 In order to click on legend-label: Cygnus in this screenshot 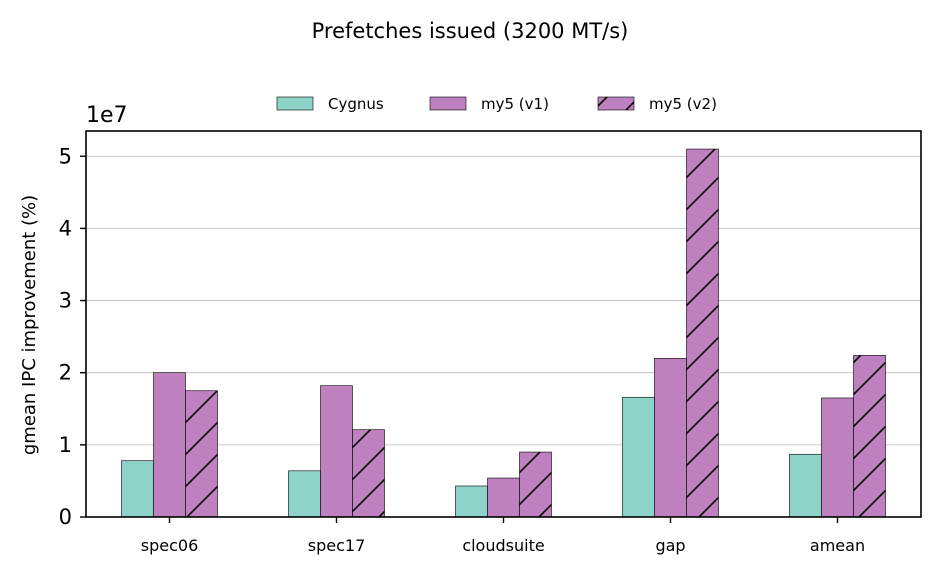, I will do `click(356, 104)`.